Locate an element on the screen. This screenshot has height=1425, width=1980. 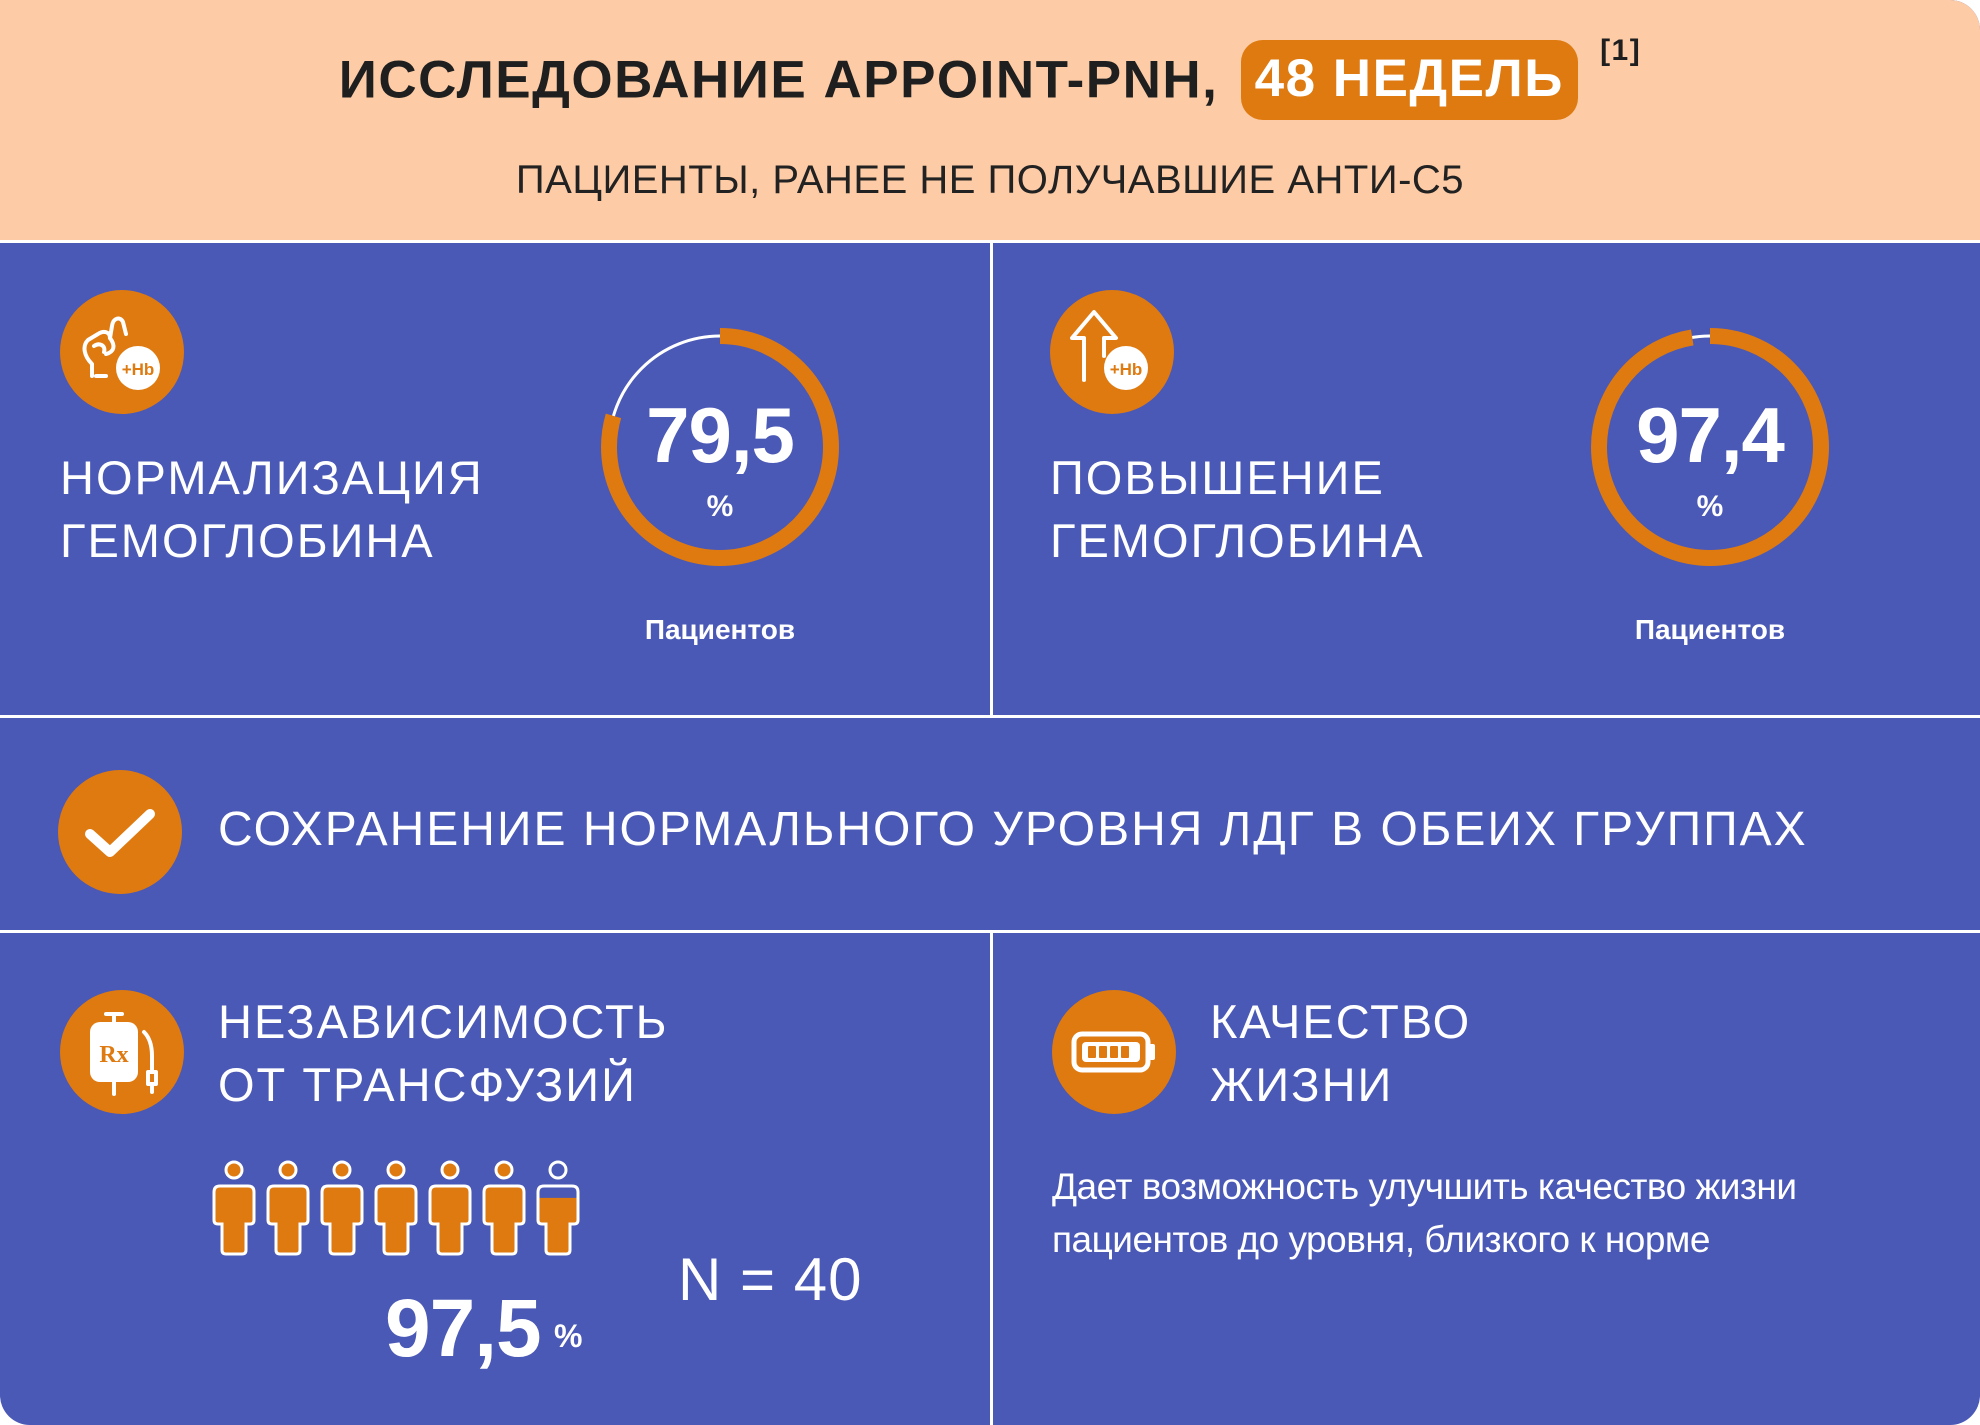
title-duration-badge: 48 НЕДЕЛЬ is located at coordinates (1409, 80).